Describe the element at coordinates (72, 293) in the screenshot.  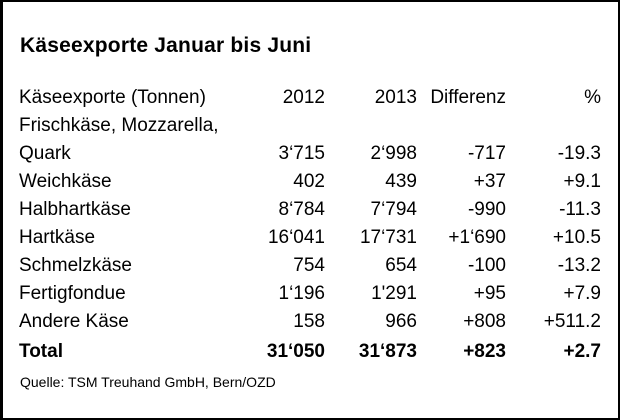
I see `row-label: Fertigfondue` at that location.